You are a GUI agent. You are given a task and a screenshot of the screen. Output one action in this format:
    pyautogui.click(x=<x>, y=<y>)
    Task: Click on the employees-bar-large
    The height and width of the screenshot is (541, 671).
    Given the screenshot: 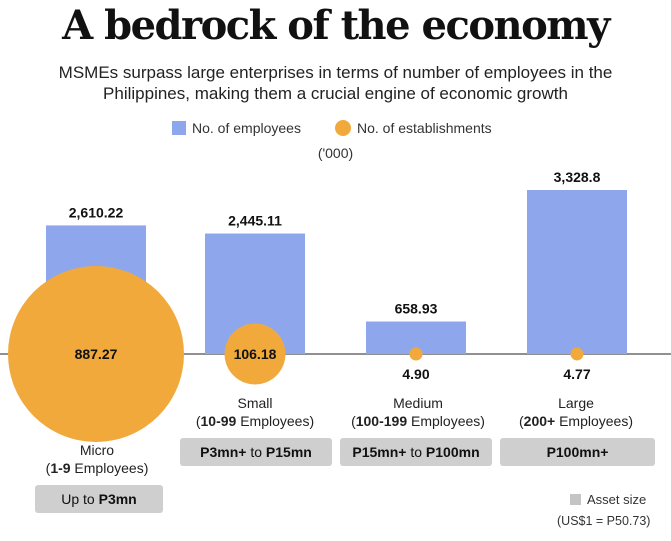 What is the action you would take?
    pyautogui.click(x=577, y=272)
    